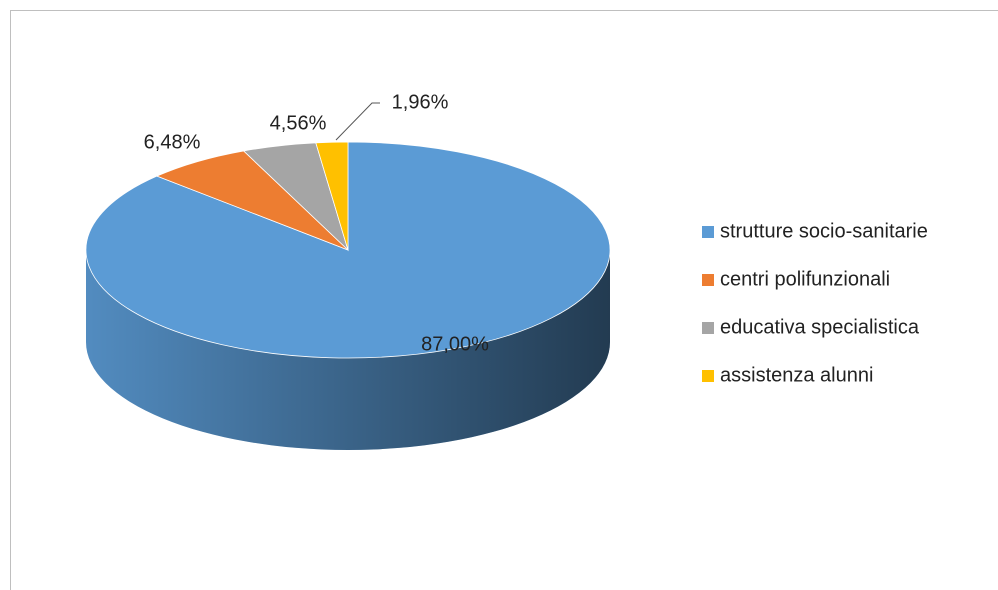 This screenshot has height=590, width=998. I want to click on legend-label: strutture socio-sanitarie, so click(824, 231).